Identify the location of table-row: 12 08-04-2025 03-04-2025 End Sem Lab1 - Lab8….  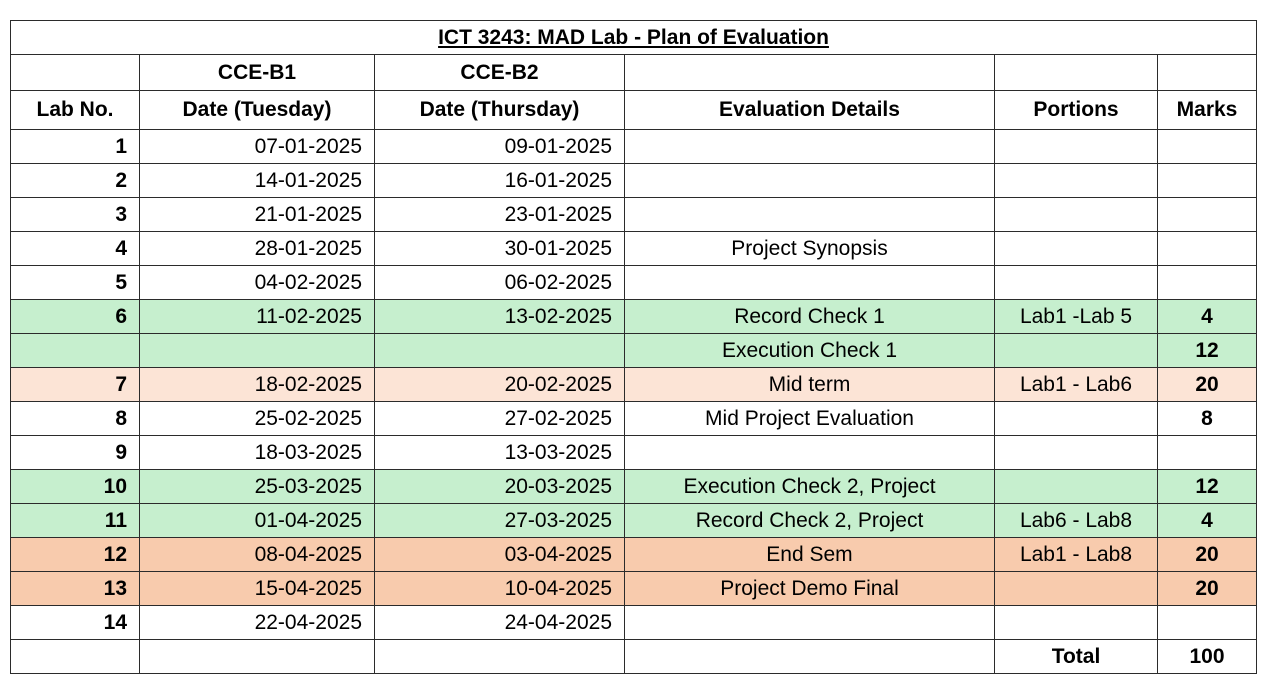
(634, 554).